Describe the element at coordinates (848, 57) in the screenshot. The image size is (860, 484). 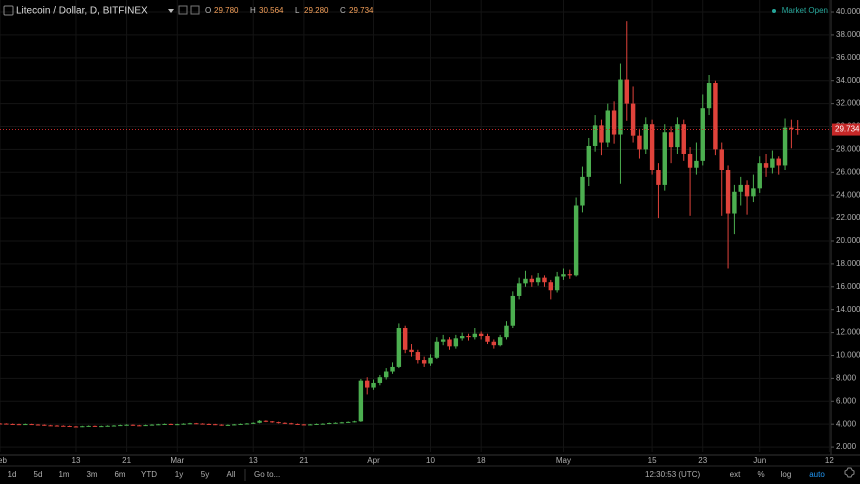
I see `y-tick-label: 36.000` at that location.